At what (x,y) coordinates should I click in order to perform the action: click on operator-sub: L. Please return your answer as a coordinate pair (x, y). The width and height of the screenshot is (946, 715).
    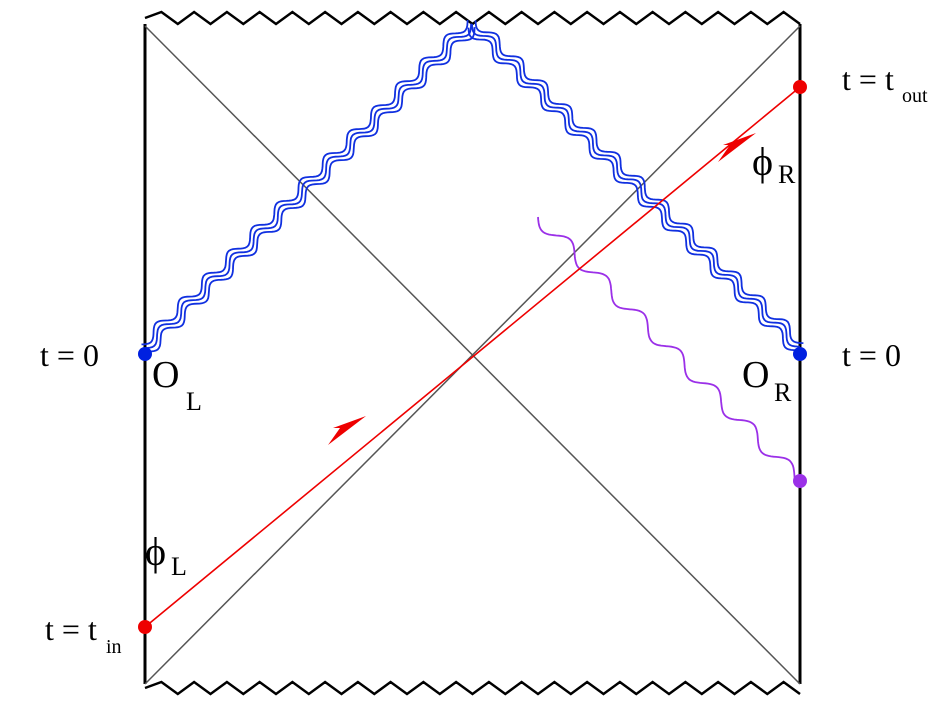
    Looking at the image, I should click on (194, 401).